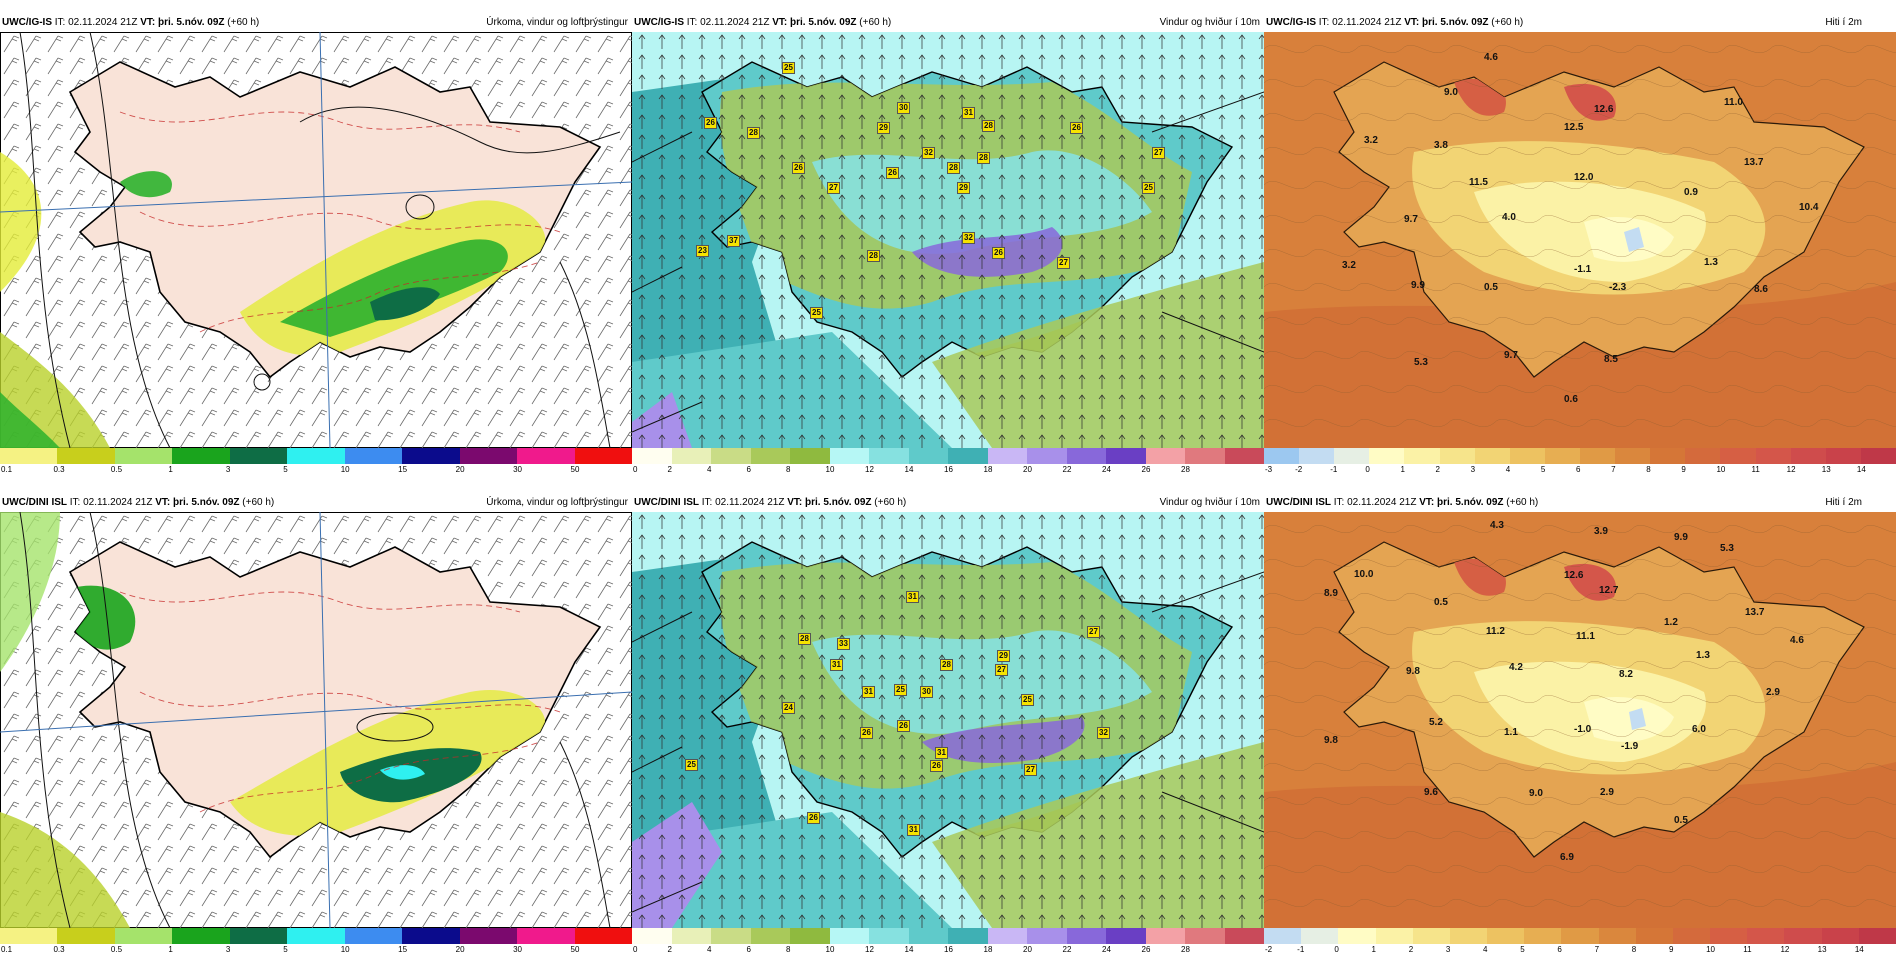 This screenshot has height=956, width=1900. Describe the element at coordinates (557, 22) in the screenshot. I see `panel-title: Úrkoma, vindur og loftþrýstingur` at that location.